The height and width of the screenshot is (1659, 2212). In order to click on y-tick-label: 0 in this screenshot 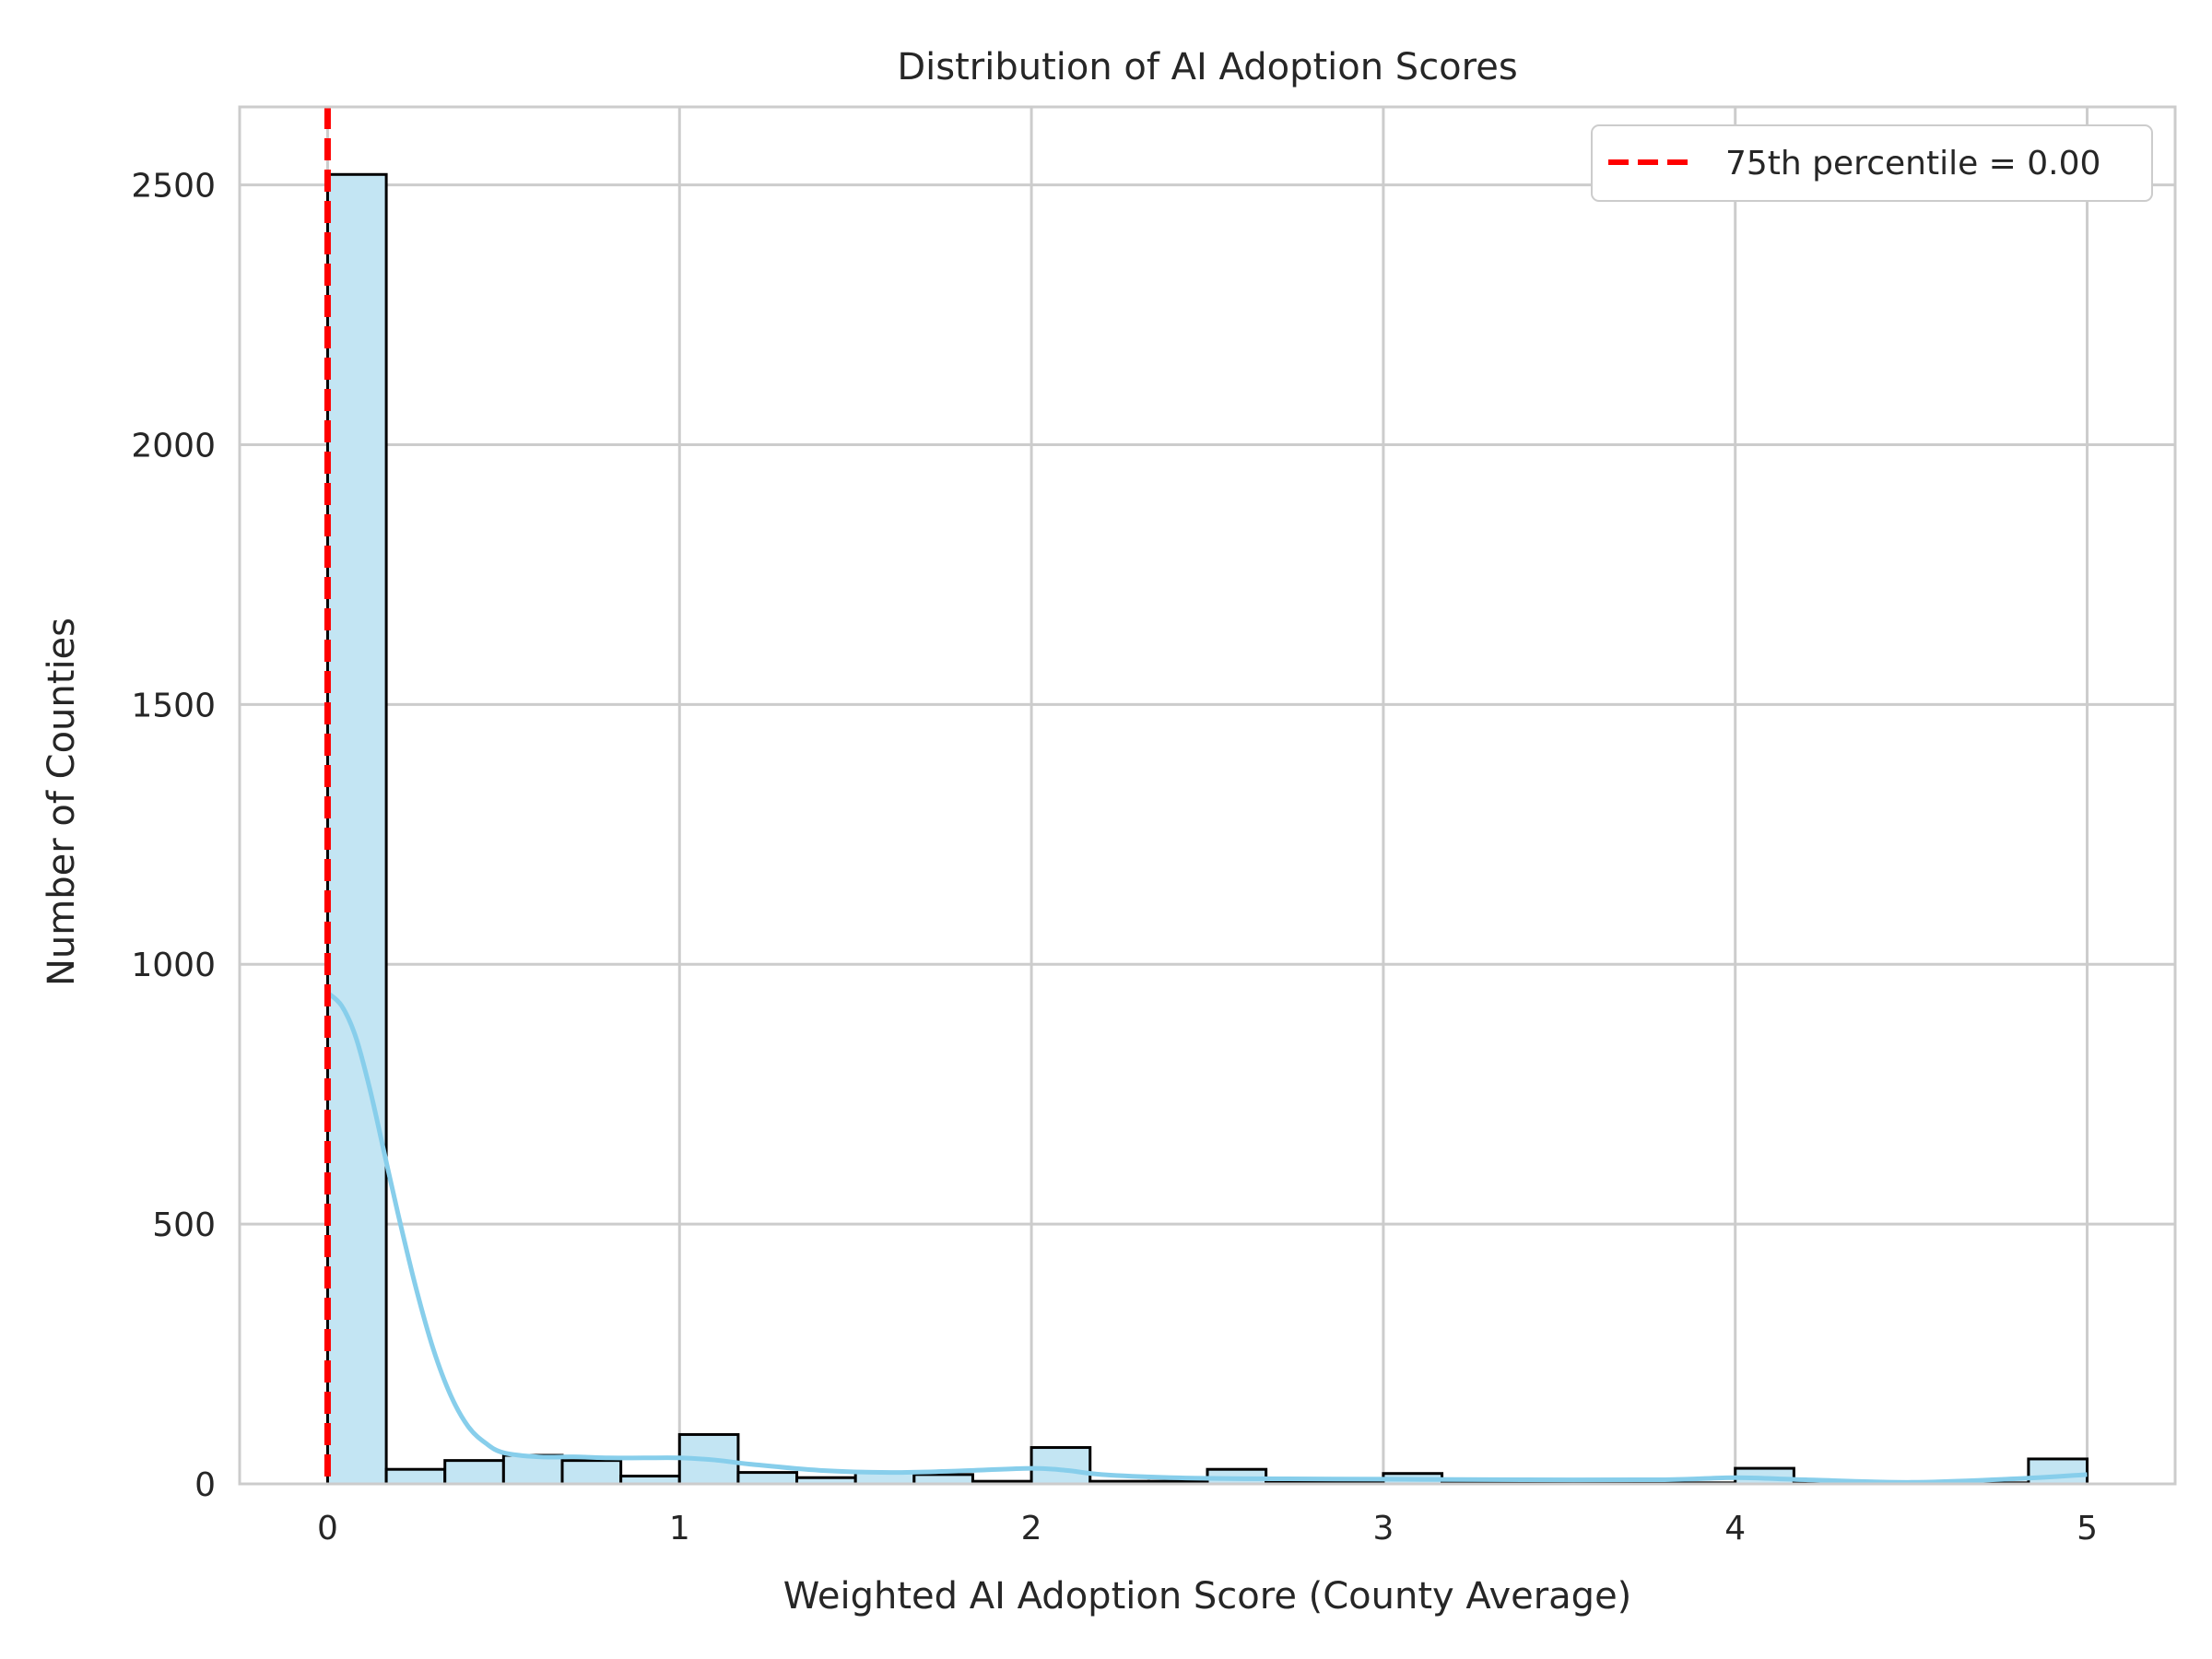, I will do `click(205, 1485)`.